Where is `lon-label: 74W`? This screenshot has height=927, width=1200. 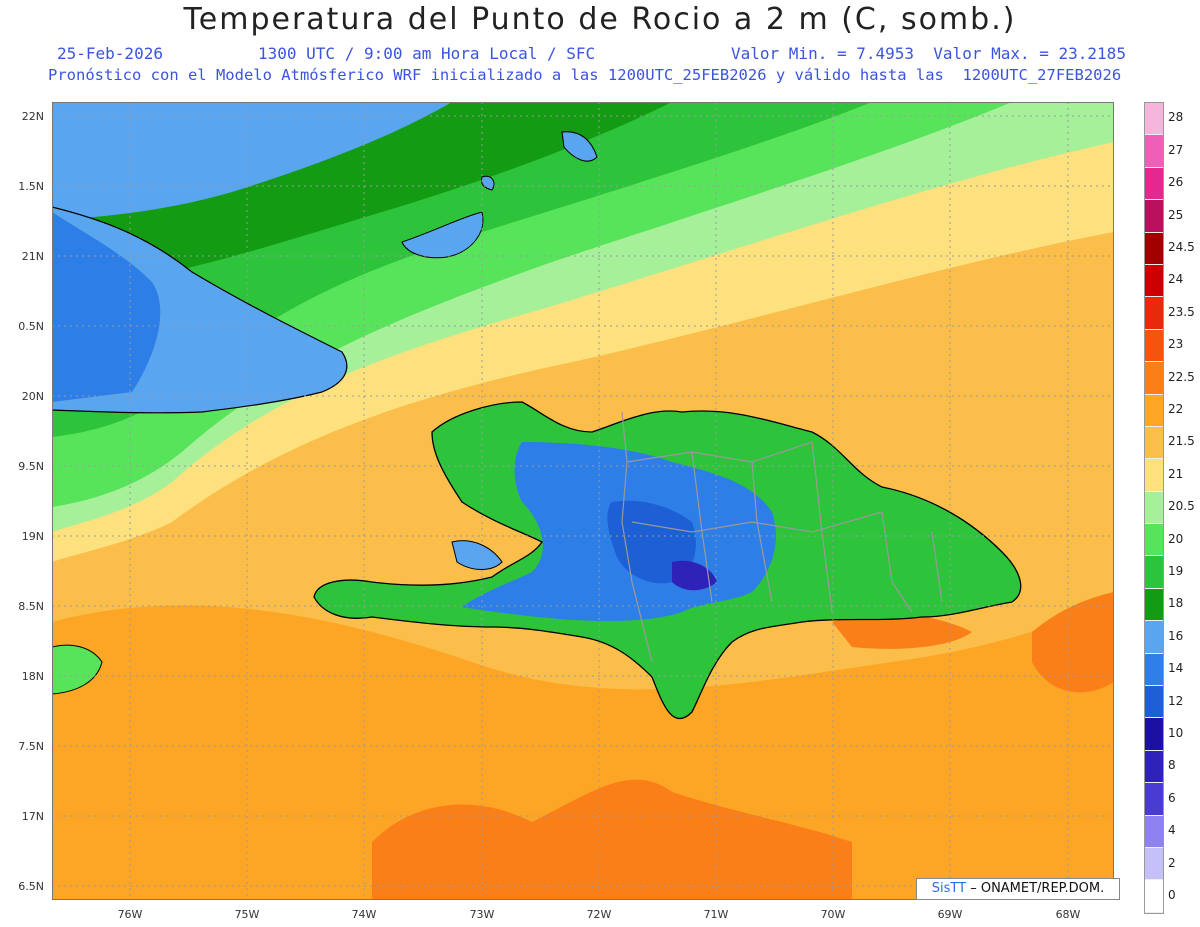
lon-label: 74W is located at coordinates (364, 914).